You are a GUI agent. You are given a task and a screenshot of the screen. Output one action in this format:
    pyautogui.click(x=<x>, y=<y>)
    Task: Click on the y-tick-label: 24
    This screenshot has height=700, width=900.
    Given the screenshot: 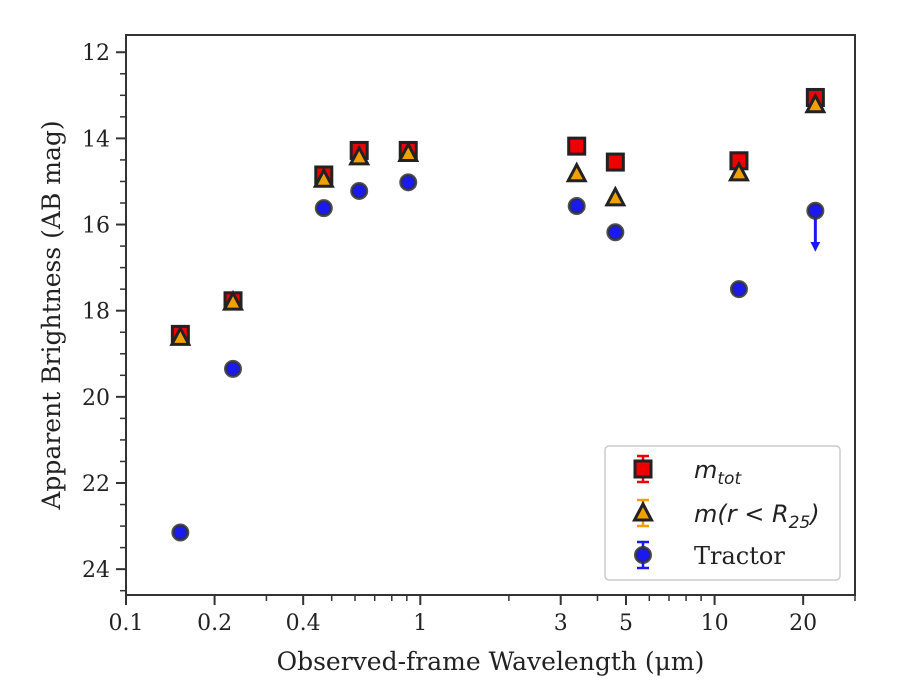 What is the action you would take?
    pyautogui.click(x=96, y=570)
    